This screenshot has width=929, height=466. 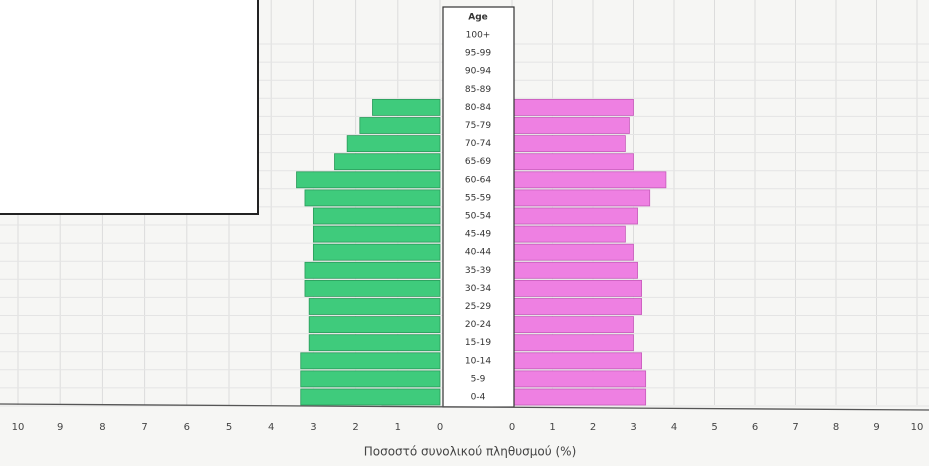 I want to click on category-label: 20-24, so click(x=478, y=325).